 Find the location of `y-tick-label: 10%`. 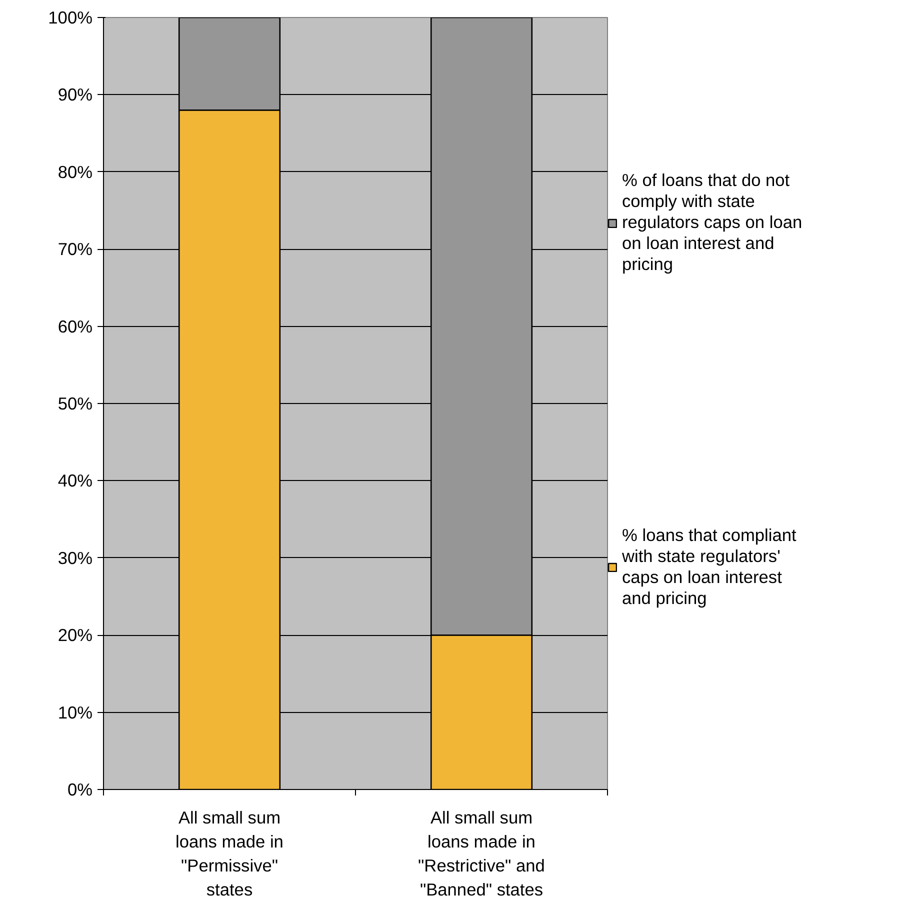

y-tick-label: 10% is located at coordinates (75, 712).